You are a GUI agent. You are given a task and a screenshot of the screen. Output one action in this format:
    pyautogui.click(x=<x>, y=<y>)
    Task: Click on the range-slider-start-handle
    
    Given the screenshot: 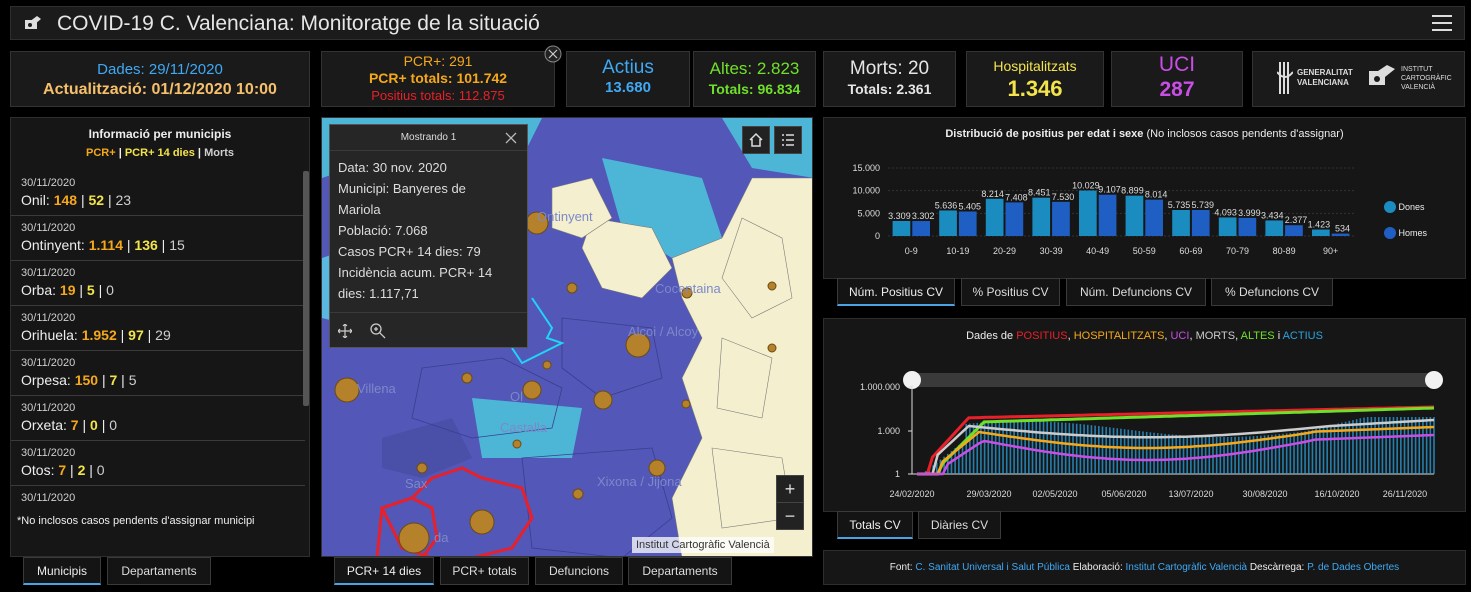 What is the action you would take?
    pyautogui.click(x=912, y=380)
    